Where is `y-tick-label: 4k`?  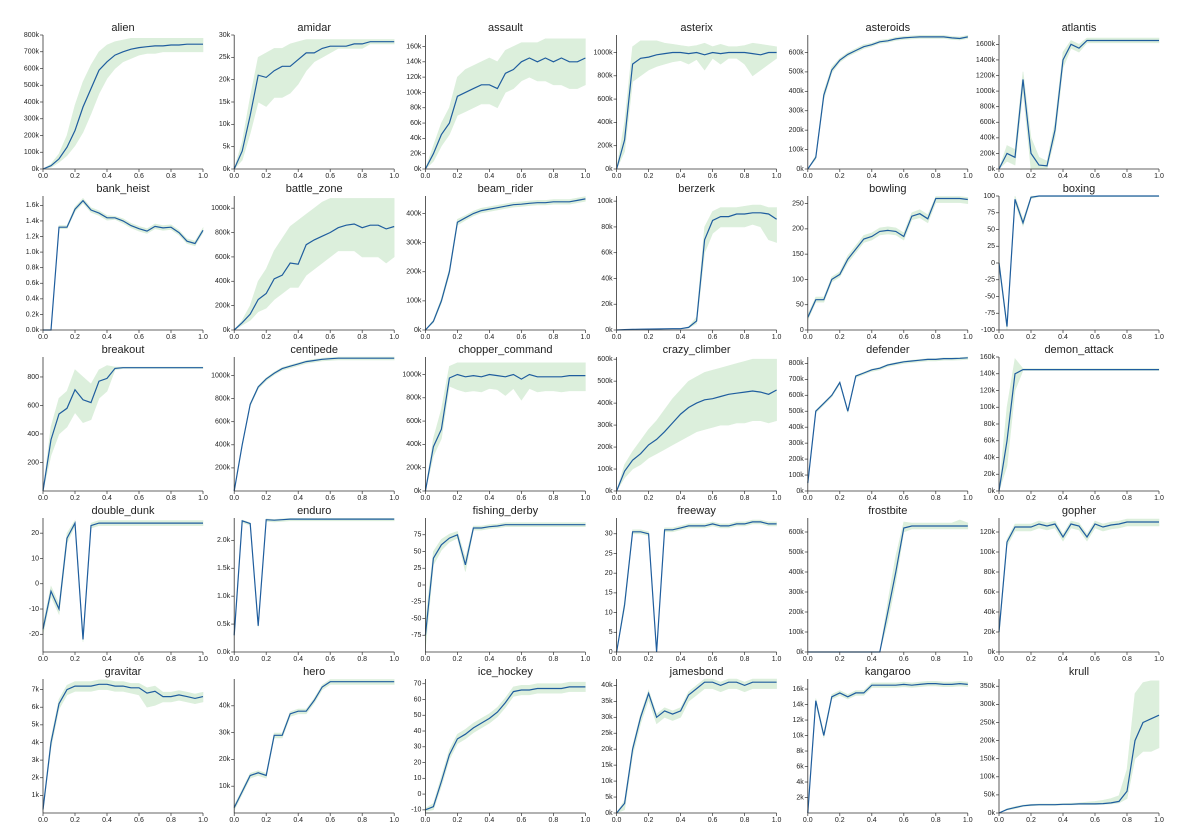
y-tick-label: 4k is located at coordinates (800, 782).